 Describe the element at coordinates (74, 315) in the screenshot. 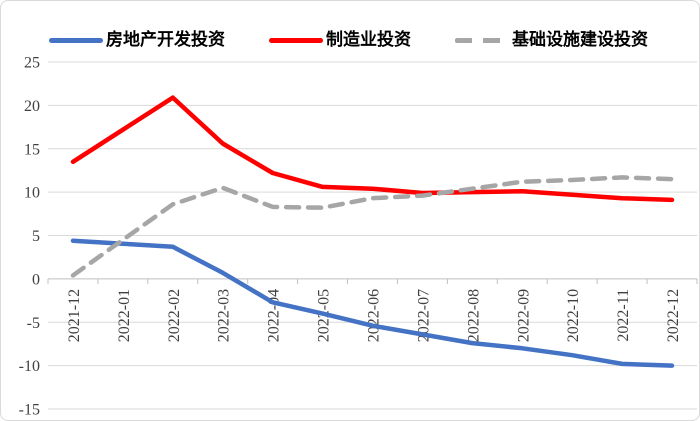

I see `x-tick-label: 2021-12` at that location.